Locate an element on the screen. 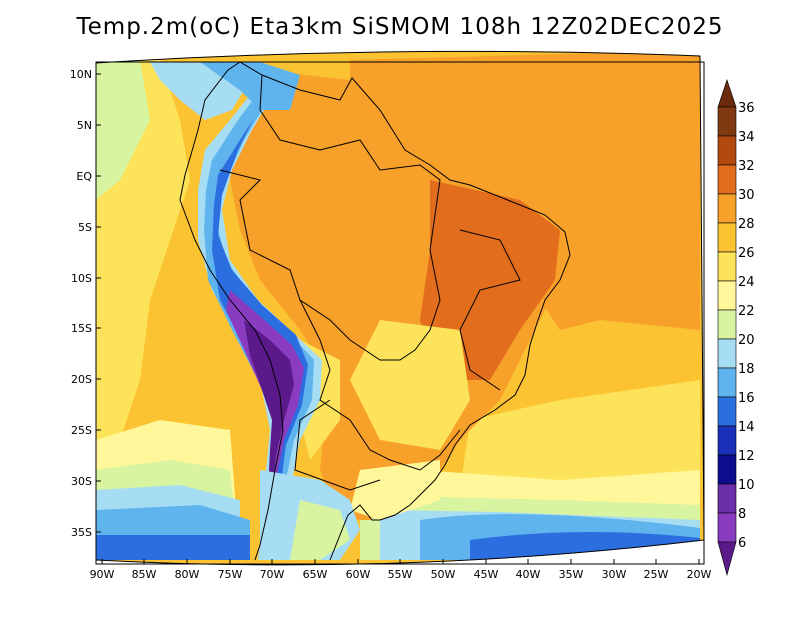 This screenshot has height=618, width=800. lon-label-45w: 45W is located at coordinates (486, 574).